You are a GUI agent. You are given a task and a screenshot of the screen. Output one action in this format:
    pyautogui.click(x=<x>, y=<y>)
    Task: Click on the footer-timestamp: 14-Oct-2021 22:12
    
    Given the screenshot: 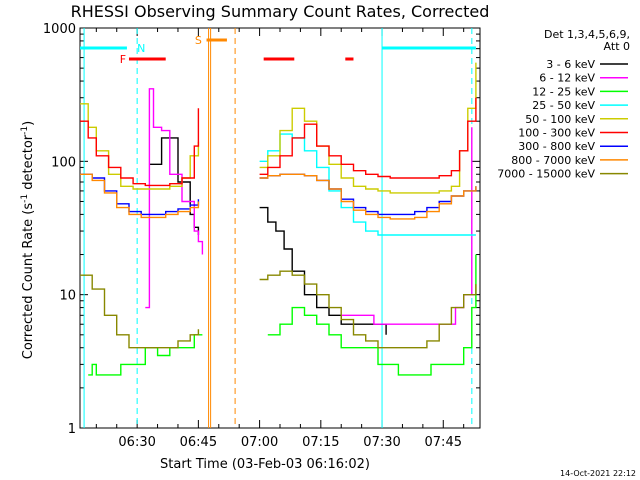 What is the action you would take?
    pyautogui.click(x=598, y=473)
    